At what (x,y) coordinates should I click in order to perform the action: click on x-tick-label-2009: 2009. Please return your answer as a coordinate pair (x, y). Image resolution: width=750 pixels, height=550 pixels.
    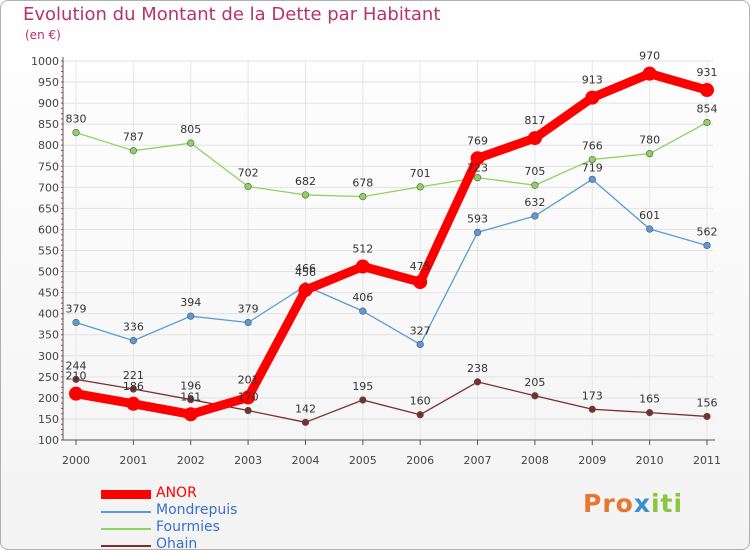
    Looking at the image, I should click on (592, 460).